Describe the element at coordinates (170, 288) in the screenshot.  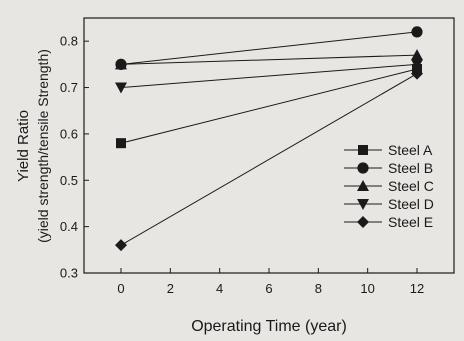
I see `x-tick-label: 2` at that location.